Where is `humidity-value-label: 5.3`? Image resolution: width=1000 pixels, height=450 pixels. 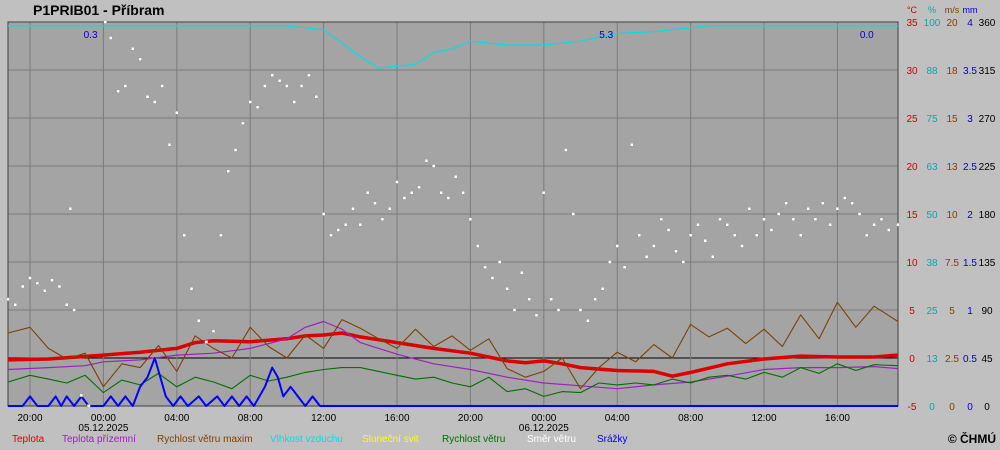 humidity-value-label: 5.3 is located at coordinates (606, 35).